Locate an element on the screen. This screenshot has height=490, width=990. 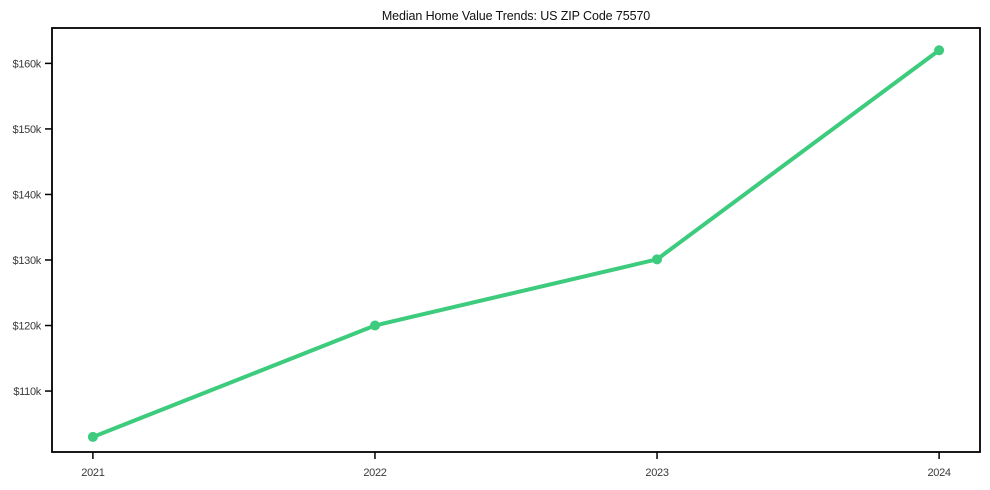
x-tick-label: 2022 is located at coordinates (374, 473).